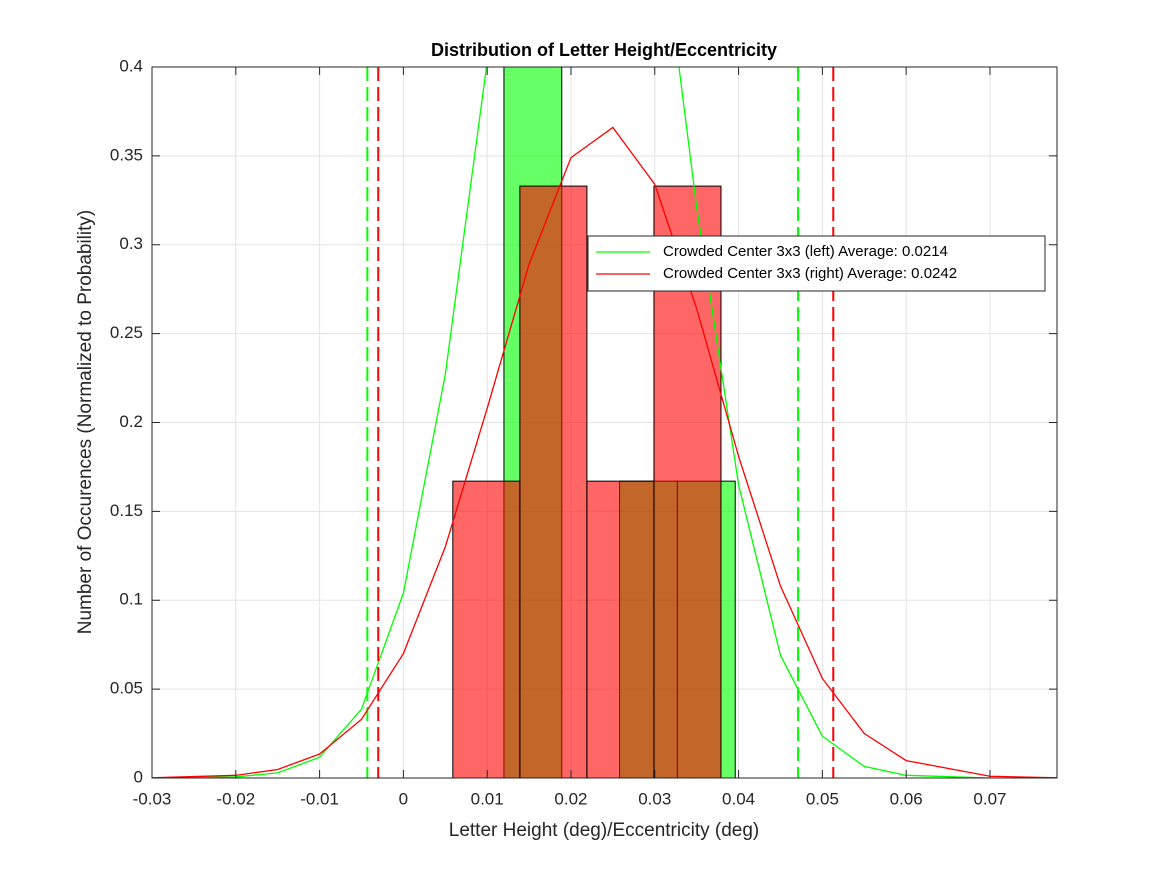 The width and height of the screenshot is (1167, 875). What do you see at coordinates (906, 798) in the screenshot?
I see `x-tick-label: 0.06` at bounding box center [906, 798].